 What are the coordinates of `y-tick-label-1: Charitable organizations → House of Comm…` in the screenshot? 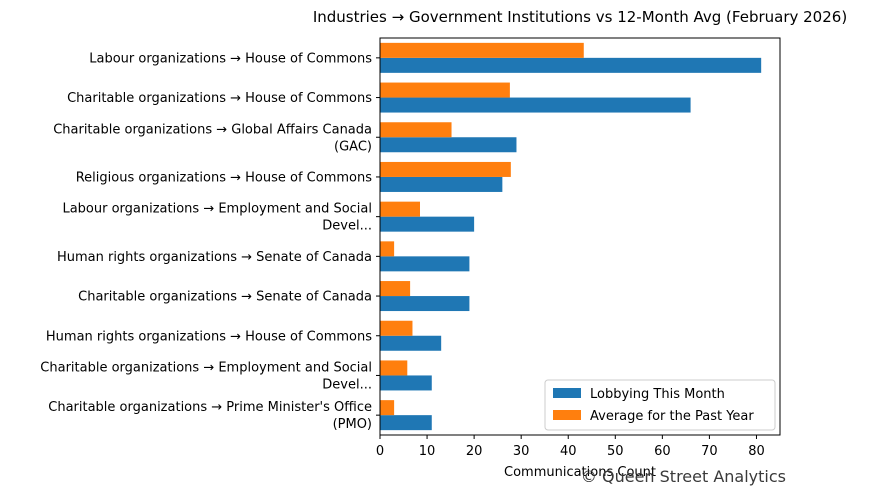 It's located at (219, 98).